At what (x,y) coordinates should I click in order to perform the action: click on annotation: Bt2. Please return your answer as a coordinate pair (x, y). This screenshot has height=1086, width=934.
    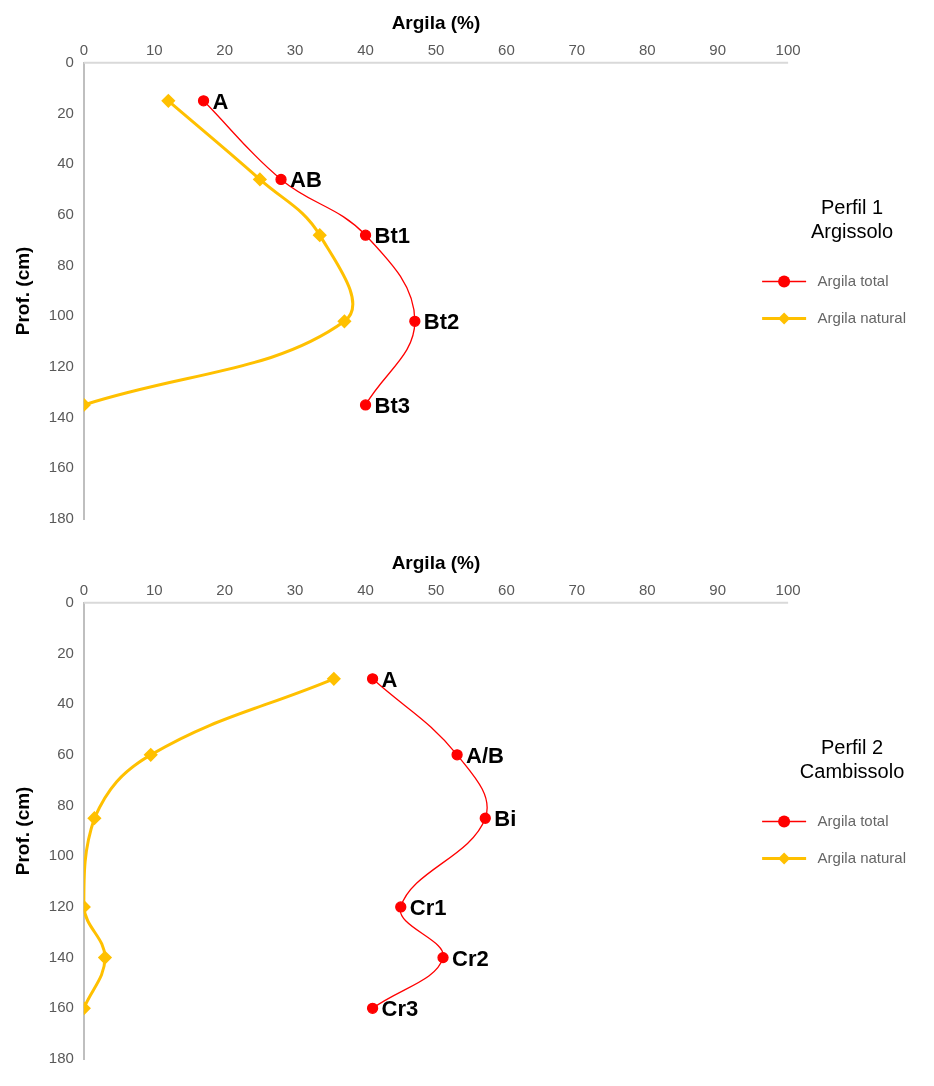
    Looking at the image, I should click on (441, 322).